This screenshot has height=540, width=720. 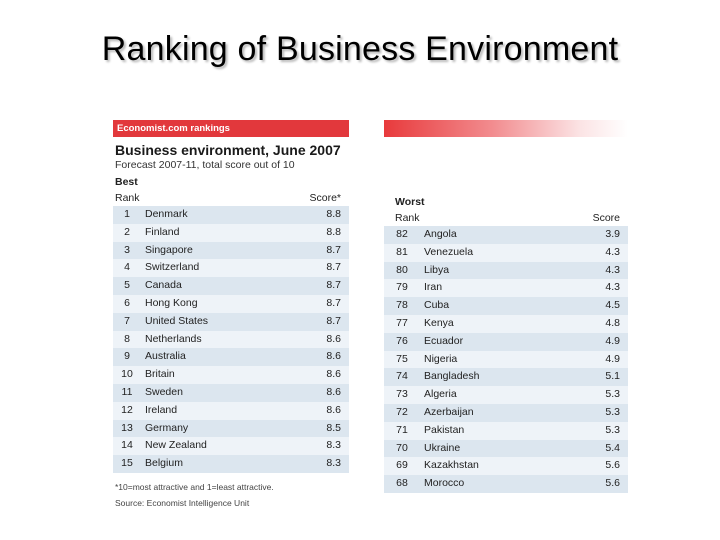 I want to click on rank-cell: 77, so click(x=402, y=322).